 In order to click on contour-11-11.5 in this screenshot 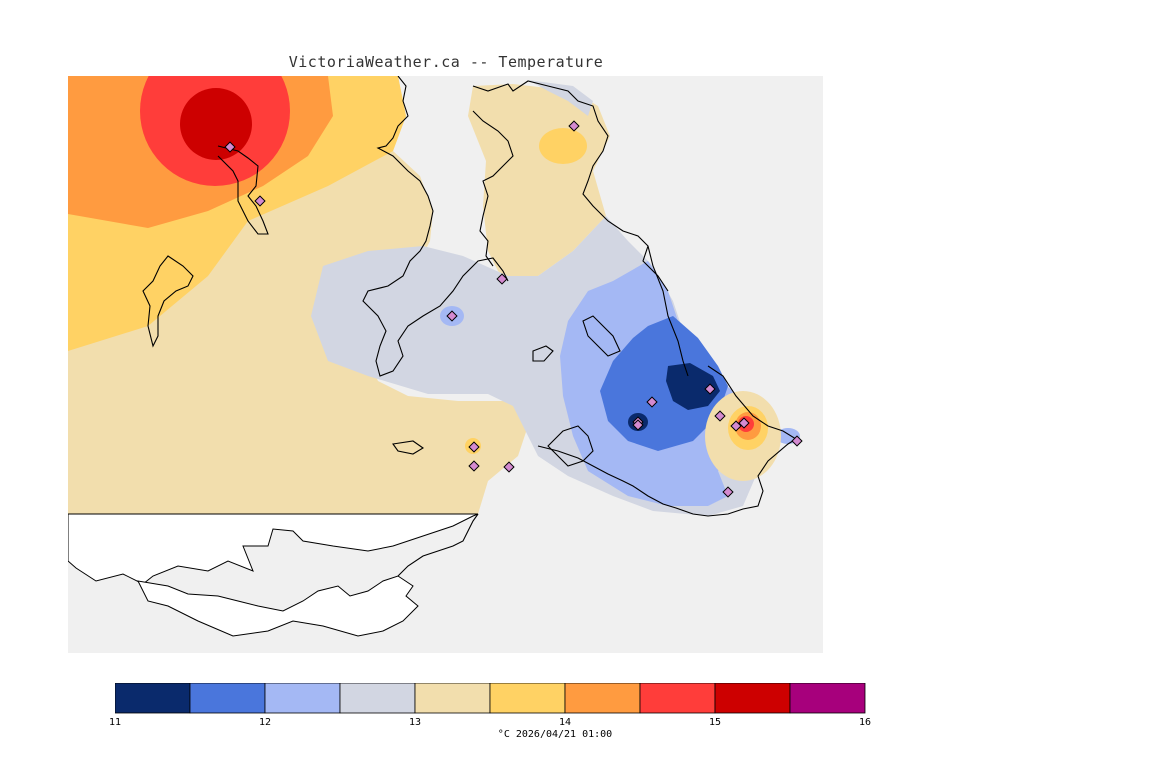, I will do `click(693, 386)`.